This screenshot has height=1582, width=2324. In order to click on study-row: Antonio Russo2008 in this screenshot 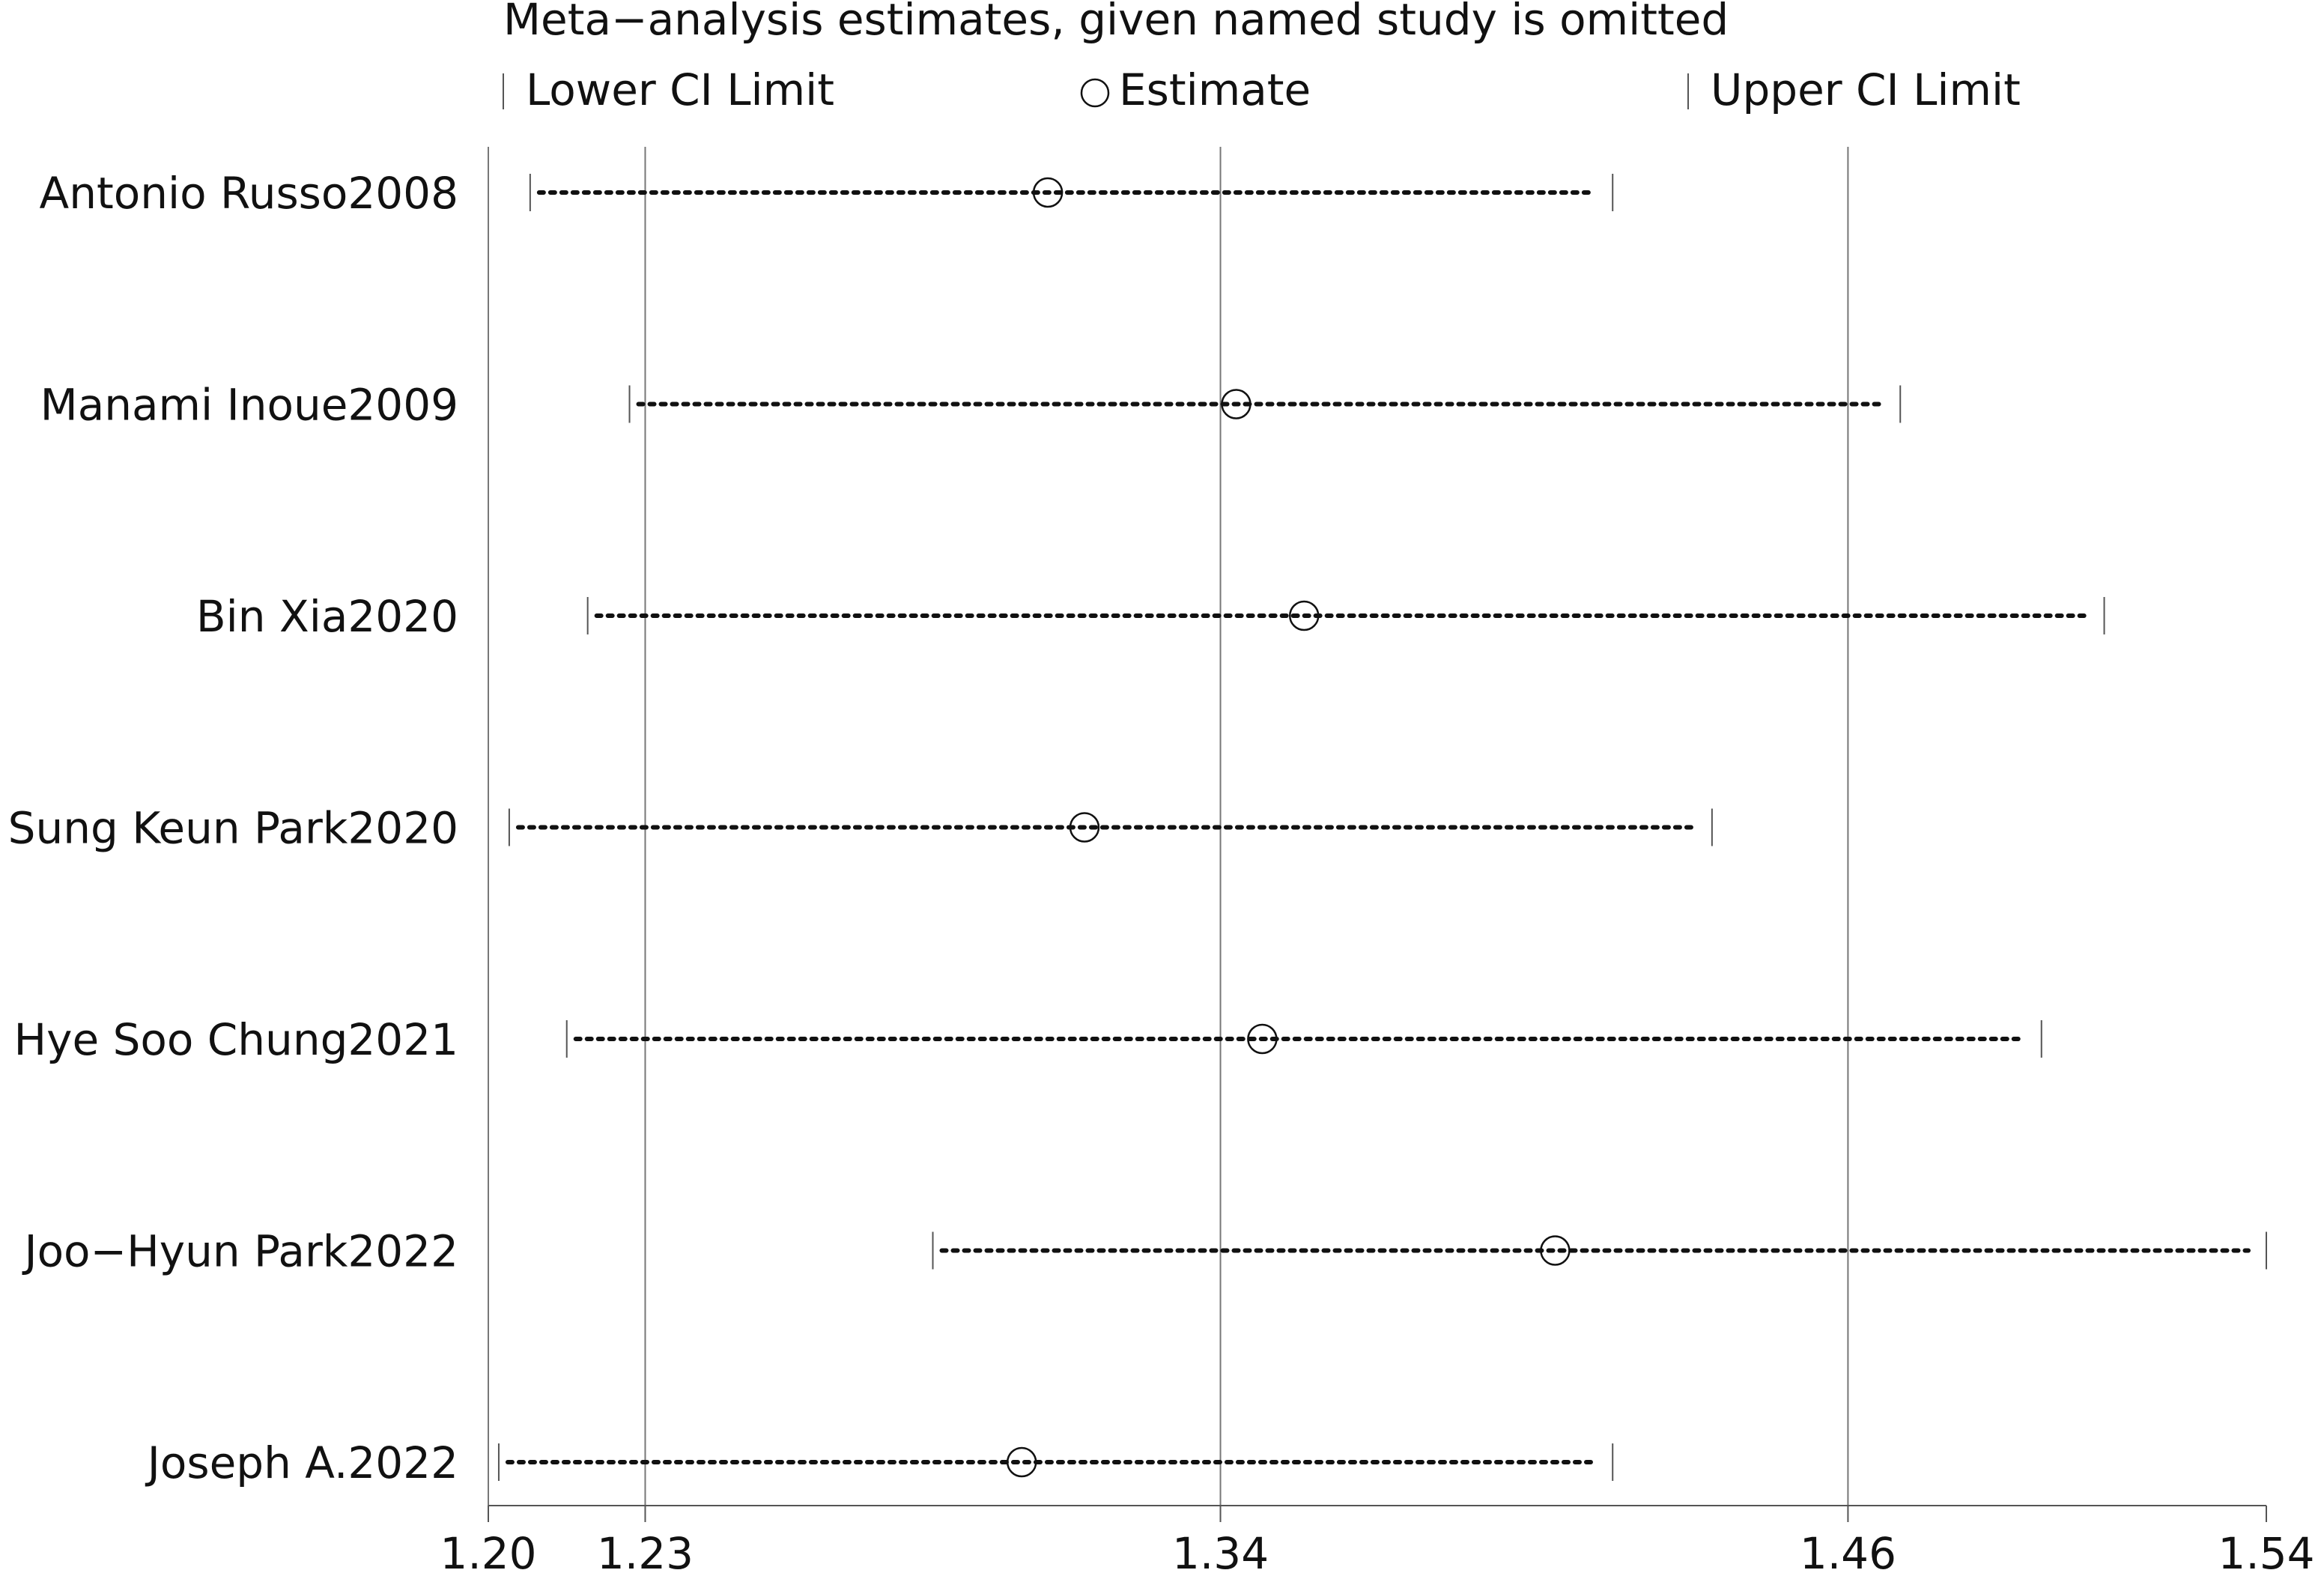, I will do `click(827, 193)`.